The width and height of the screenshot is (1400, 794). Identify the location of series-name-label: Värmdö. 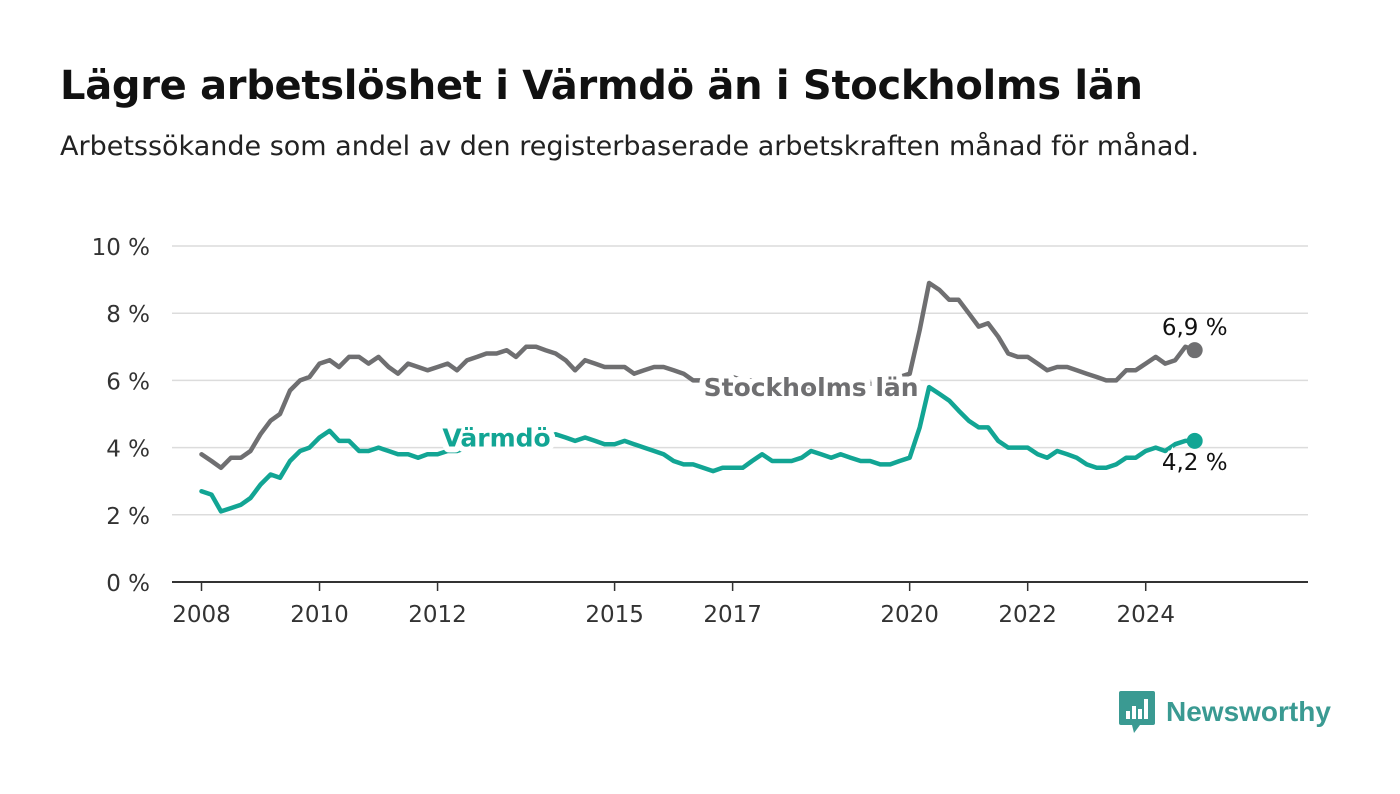
(496, 438).